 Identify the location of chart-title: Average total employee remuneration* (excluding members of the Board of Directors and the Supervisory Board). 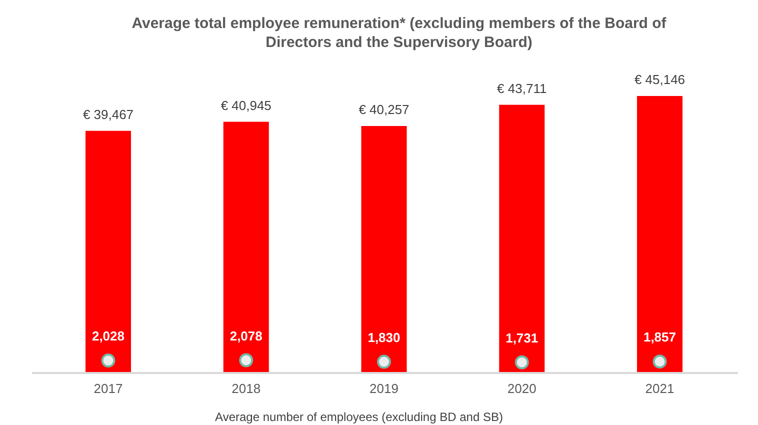
(400, 33).